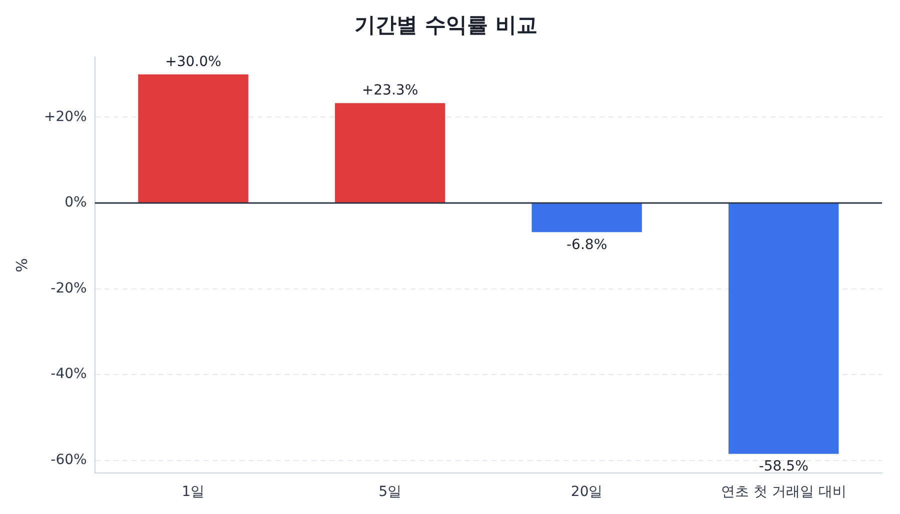  Describe the element at coordinates (68, 460) in the screenshot. I see `y-tick-label: -60%` at that location.